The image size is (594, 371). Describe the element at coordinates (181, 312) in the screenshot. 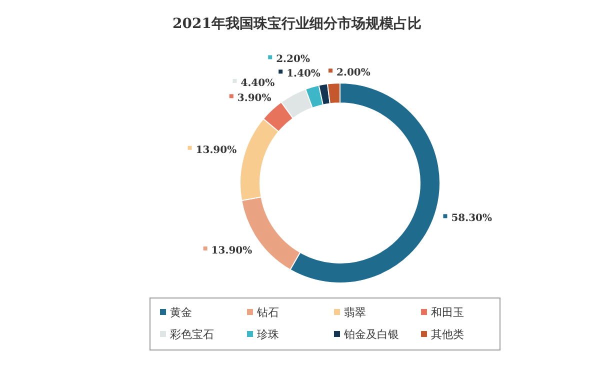

I see `legend-label: 黄金` at that location.